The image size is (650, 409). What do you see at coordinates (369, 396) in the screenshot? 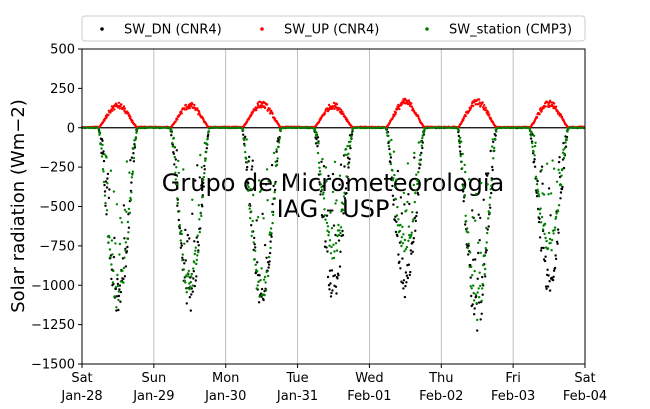
I see `x-tick-date-4: Feb-01` at bounding box center [369, 396].